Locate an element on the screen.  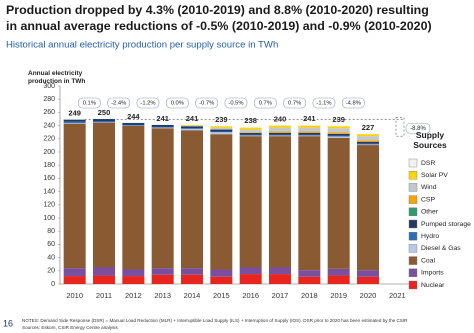
y-tick-label: 40 is located at coordinates (51, 257).